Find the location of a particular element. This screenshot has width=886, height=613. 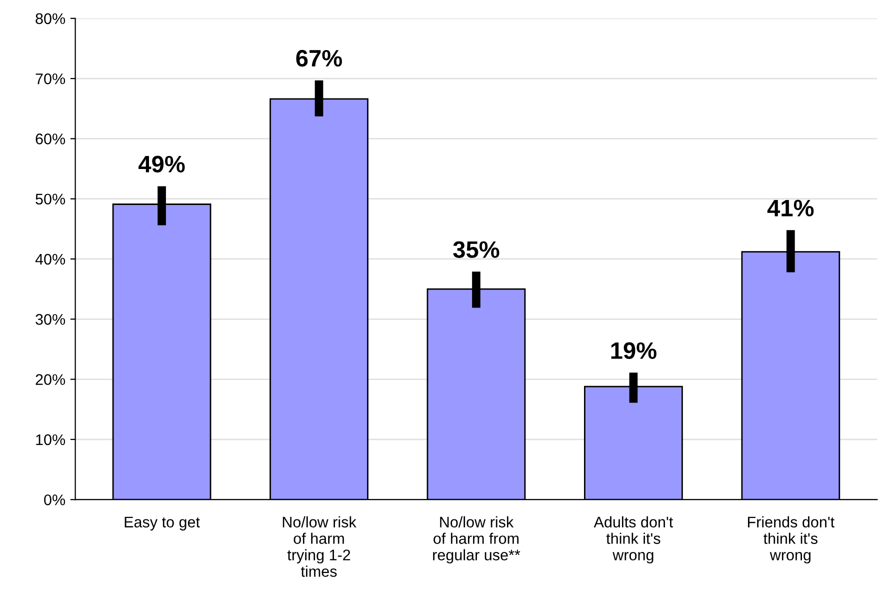

y-tick-label: 30% is located at coordinates (51, 319).